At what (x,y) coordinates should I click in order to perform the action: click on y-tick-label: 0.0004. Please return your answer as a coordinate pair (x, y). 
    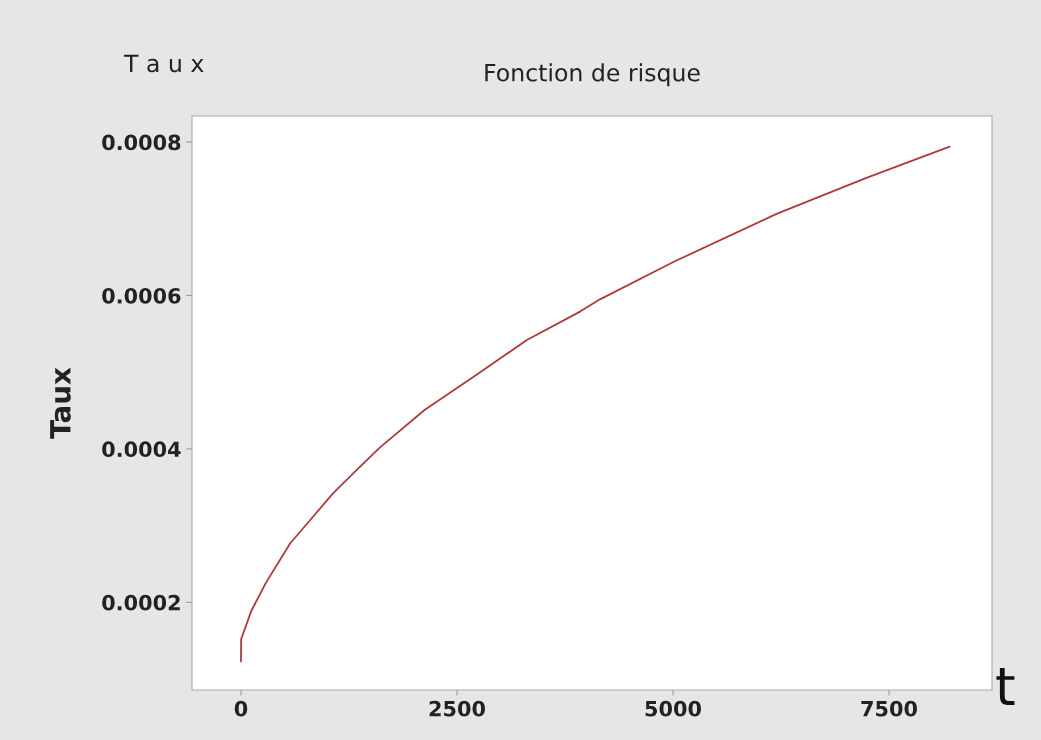
    Looking at the image, I should click on (141, 449).